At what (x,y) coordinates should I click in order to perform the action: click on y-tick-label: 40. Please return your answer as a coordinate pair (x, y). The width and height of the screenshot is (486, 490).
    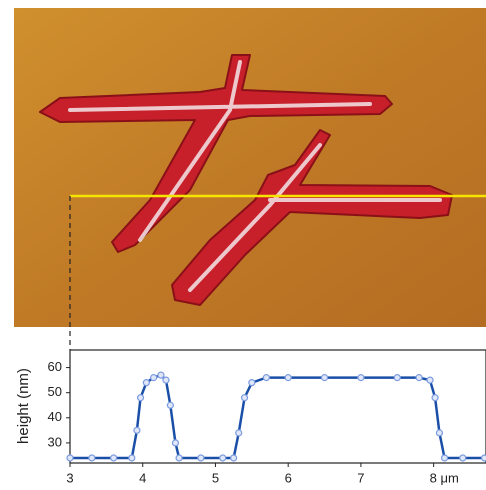
    Looking at the image, I should click on (55, 416).